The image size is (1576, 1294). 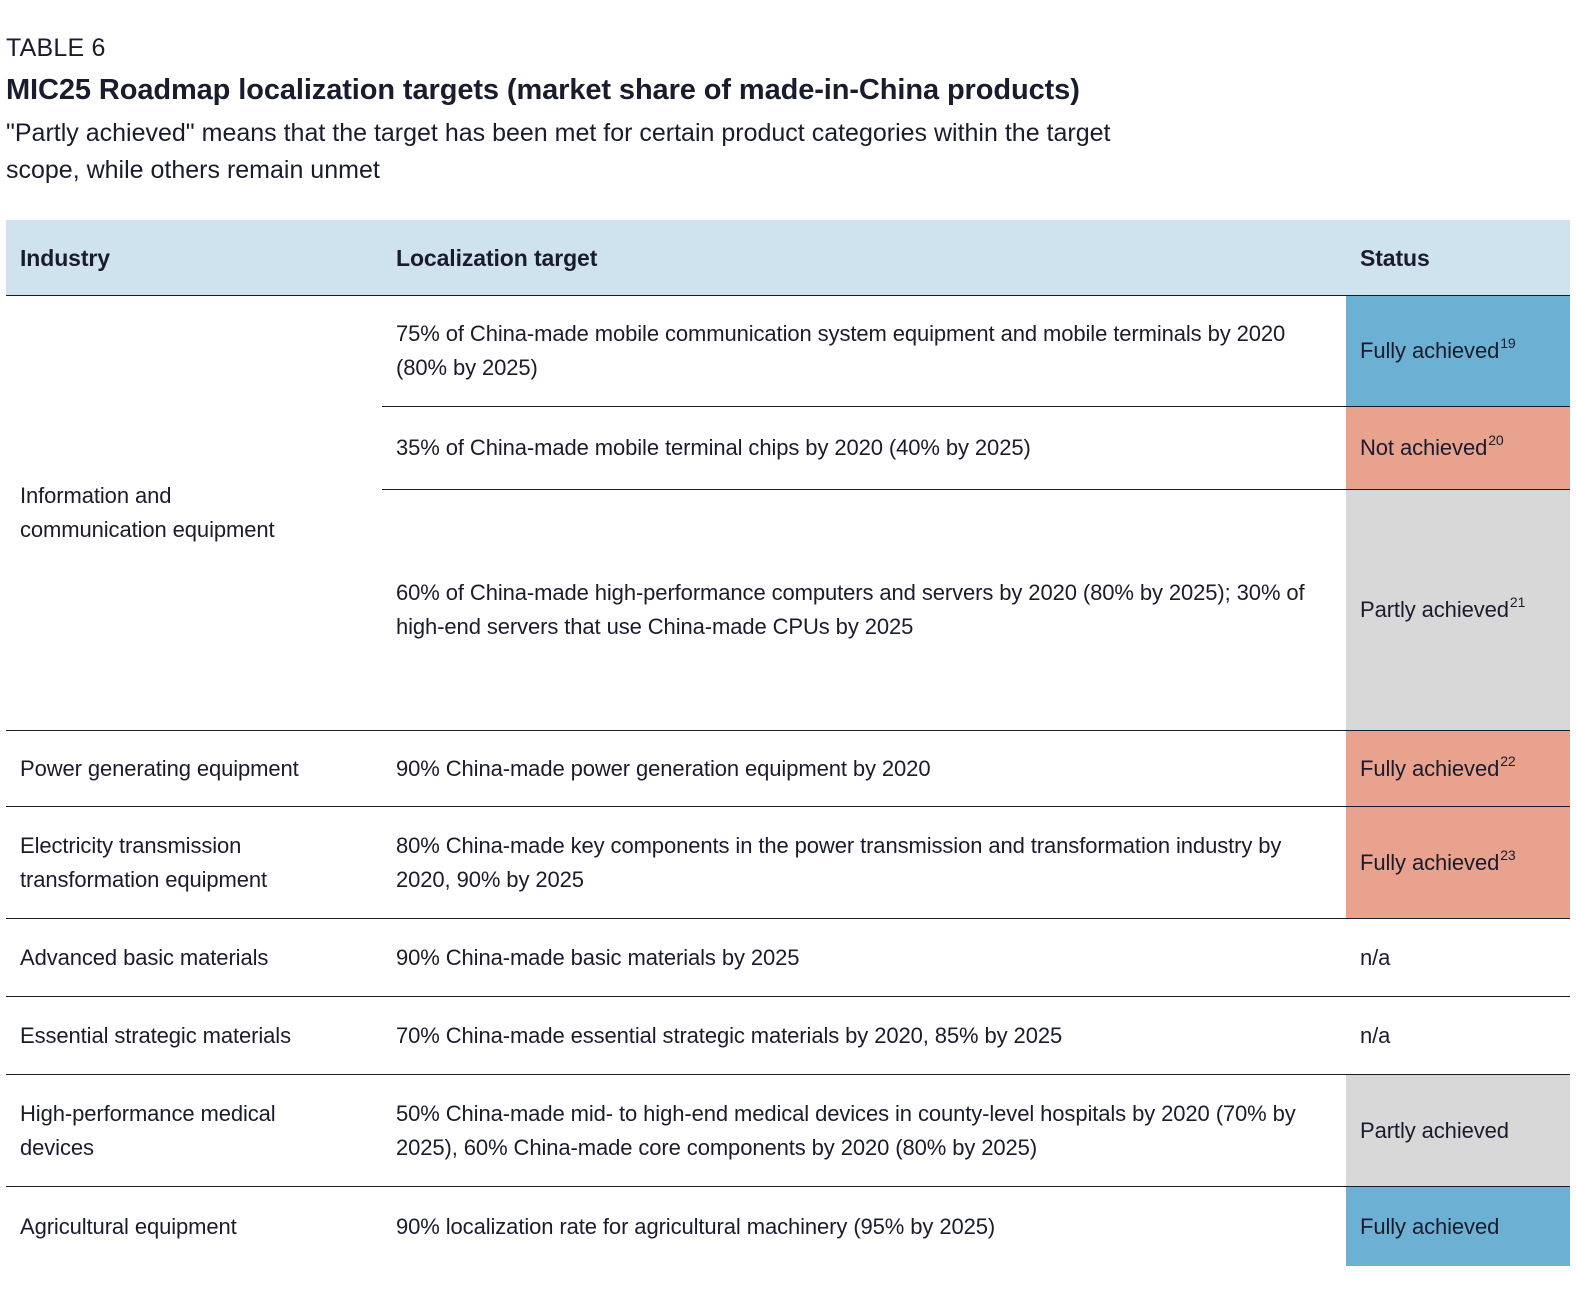 I want to click on status-badge: Partly achieved, so click(x=1458, y=1131).